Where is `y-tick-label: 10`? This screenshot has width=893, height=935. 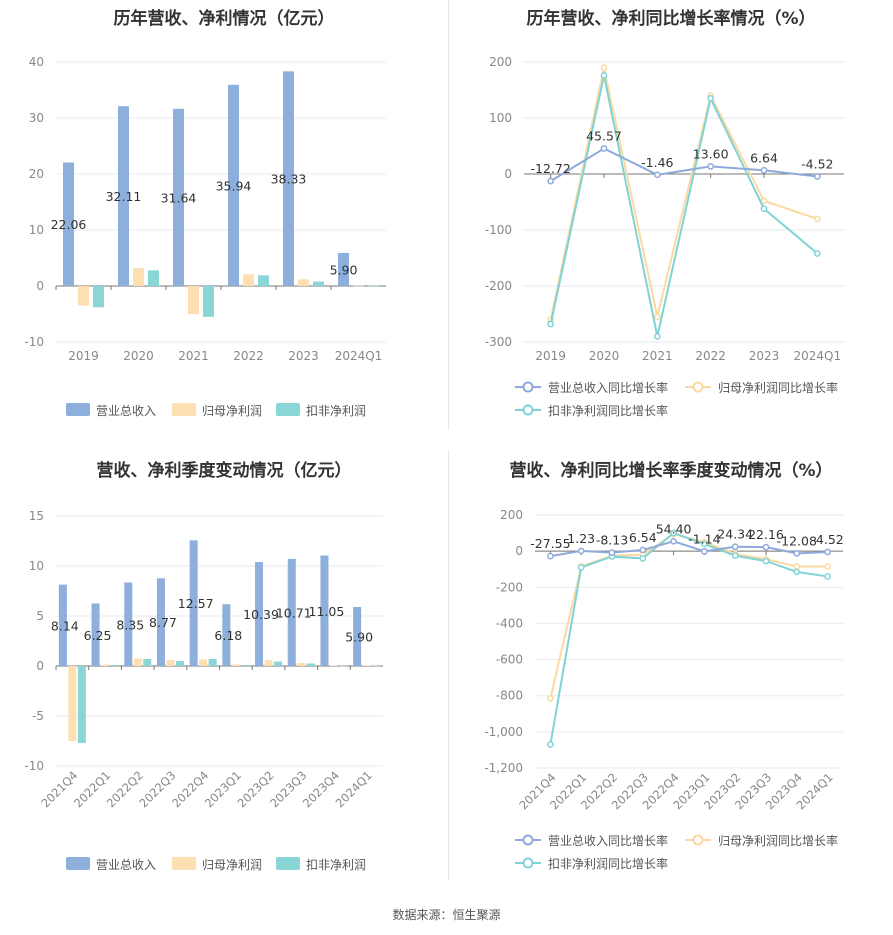
y-tick-label: 10 is located at coordinates (36, 566).